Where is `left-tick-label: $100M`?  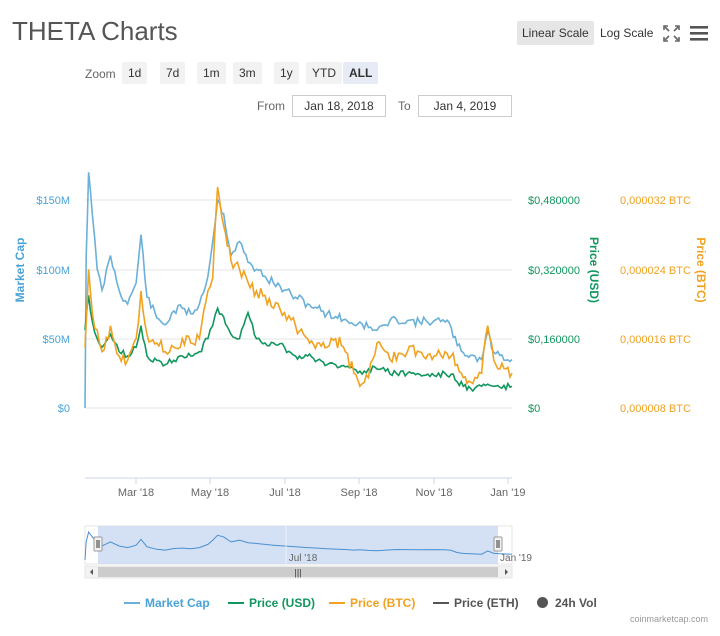
left-tick-label: $100M is located at coordinates (53, 271).